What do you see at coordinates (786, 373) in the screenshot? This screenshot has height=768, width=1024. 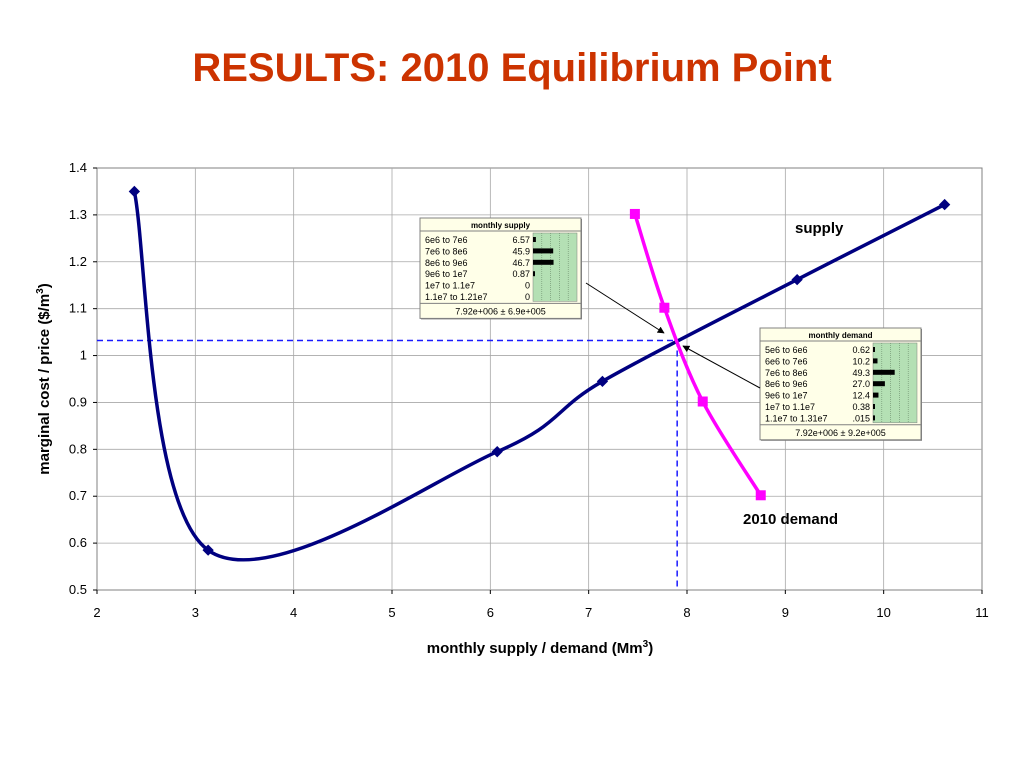 I see `demand-table-row-range: 7e6 to 8e6` at bounding box center [786, 373].